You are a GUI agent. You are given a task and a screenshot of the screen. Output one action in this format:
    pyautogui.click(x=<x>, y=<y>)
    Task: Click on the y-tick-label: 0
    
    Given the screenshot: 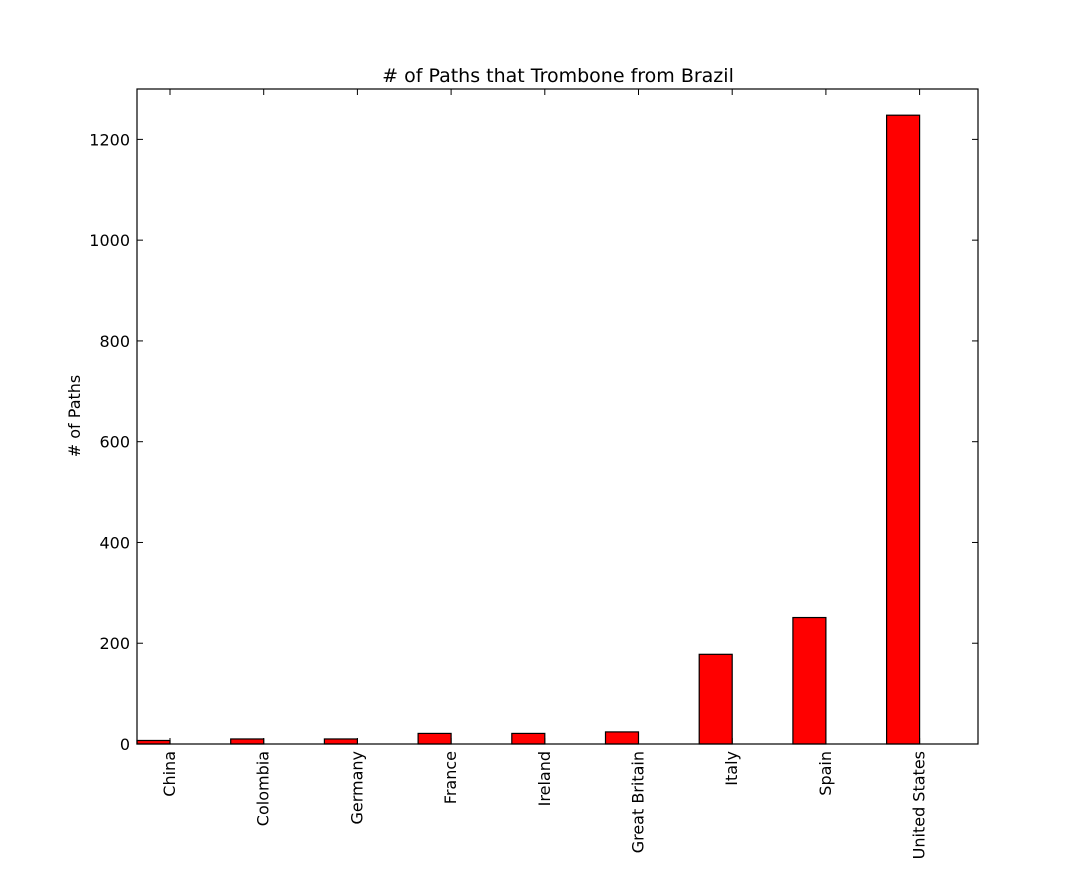 What is the action you would take?
    pyautogui.click(x=125, y=744)
    